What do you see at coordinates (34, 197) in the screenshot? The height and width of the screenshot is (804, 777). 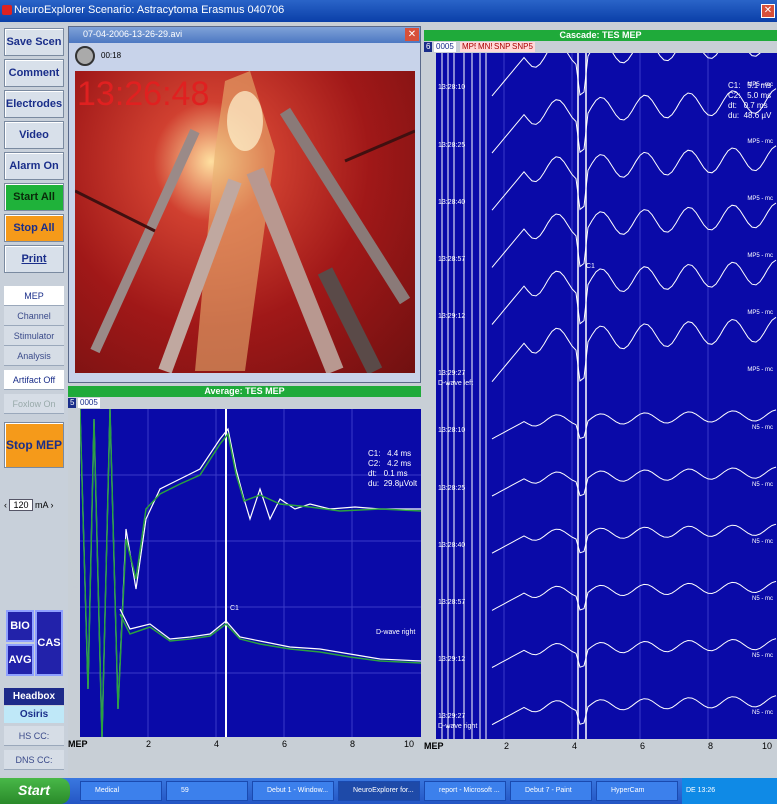 I see `start-all-button: Start All` at bounding box center [34, 197].